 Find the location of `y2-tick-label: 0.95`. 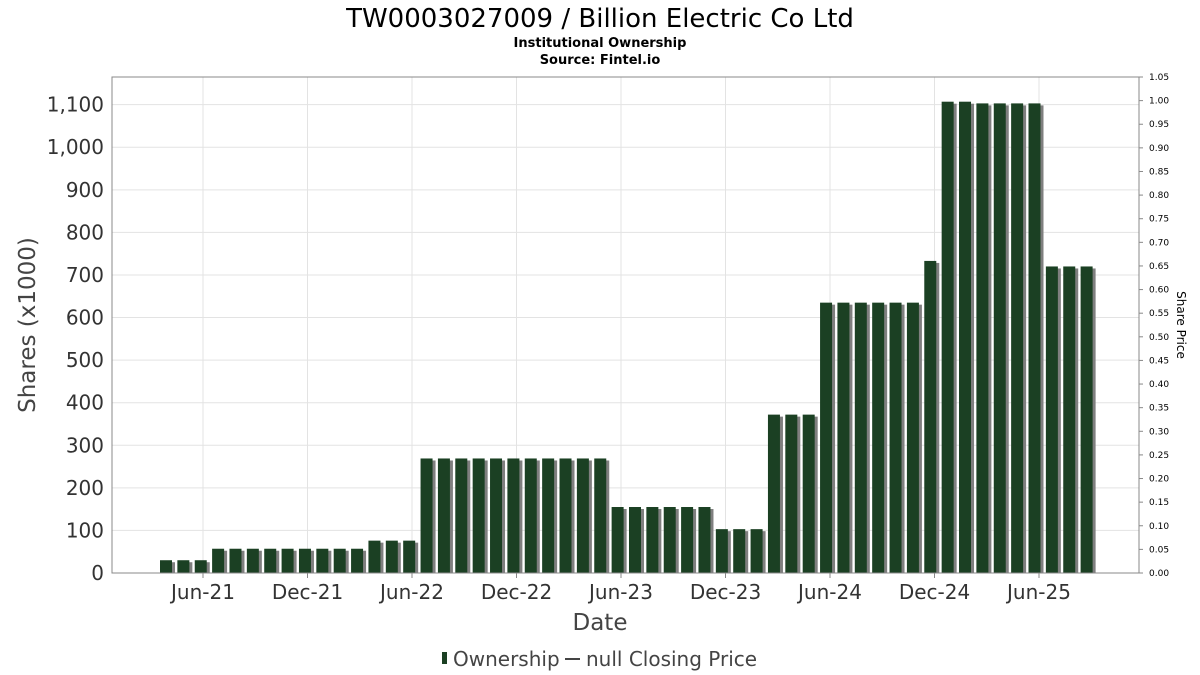

y2-tick-label: 0.95 is located at coordinates (1159, 125).